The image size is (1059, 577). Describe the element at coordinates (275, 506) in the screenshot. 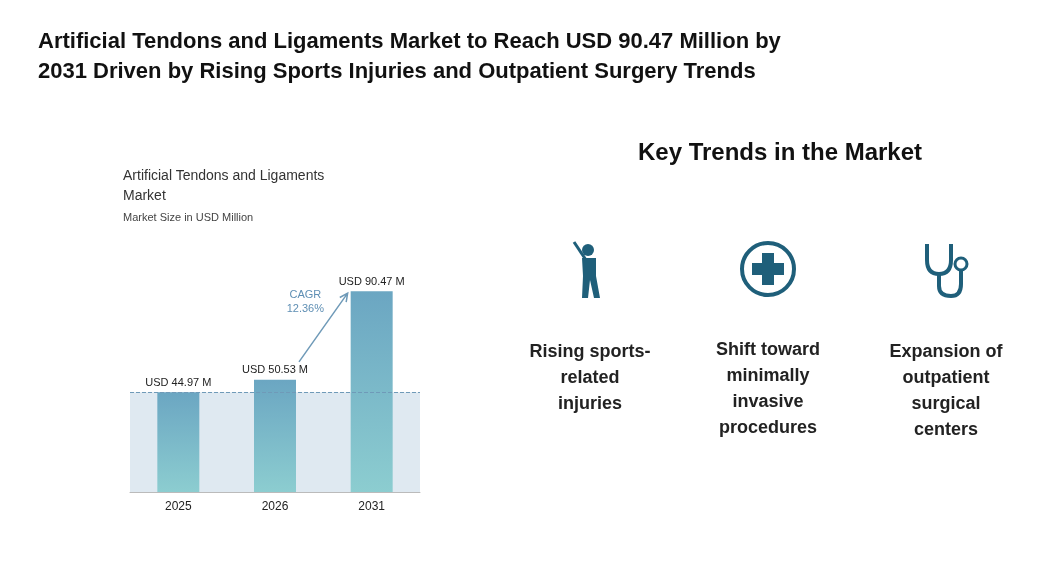

I see `x-tick-label: 2026` at that location.